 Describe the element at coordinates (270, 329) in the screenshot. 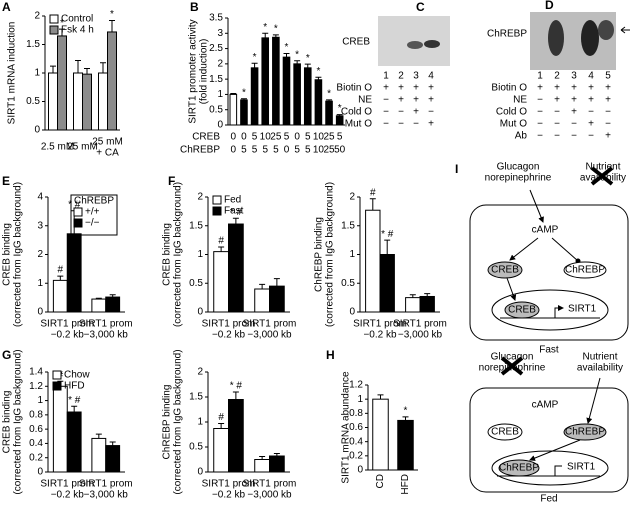

I see `x-tick-label: SIRT1 prom −3,000 kb` at that location.